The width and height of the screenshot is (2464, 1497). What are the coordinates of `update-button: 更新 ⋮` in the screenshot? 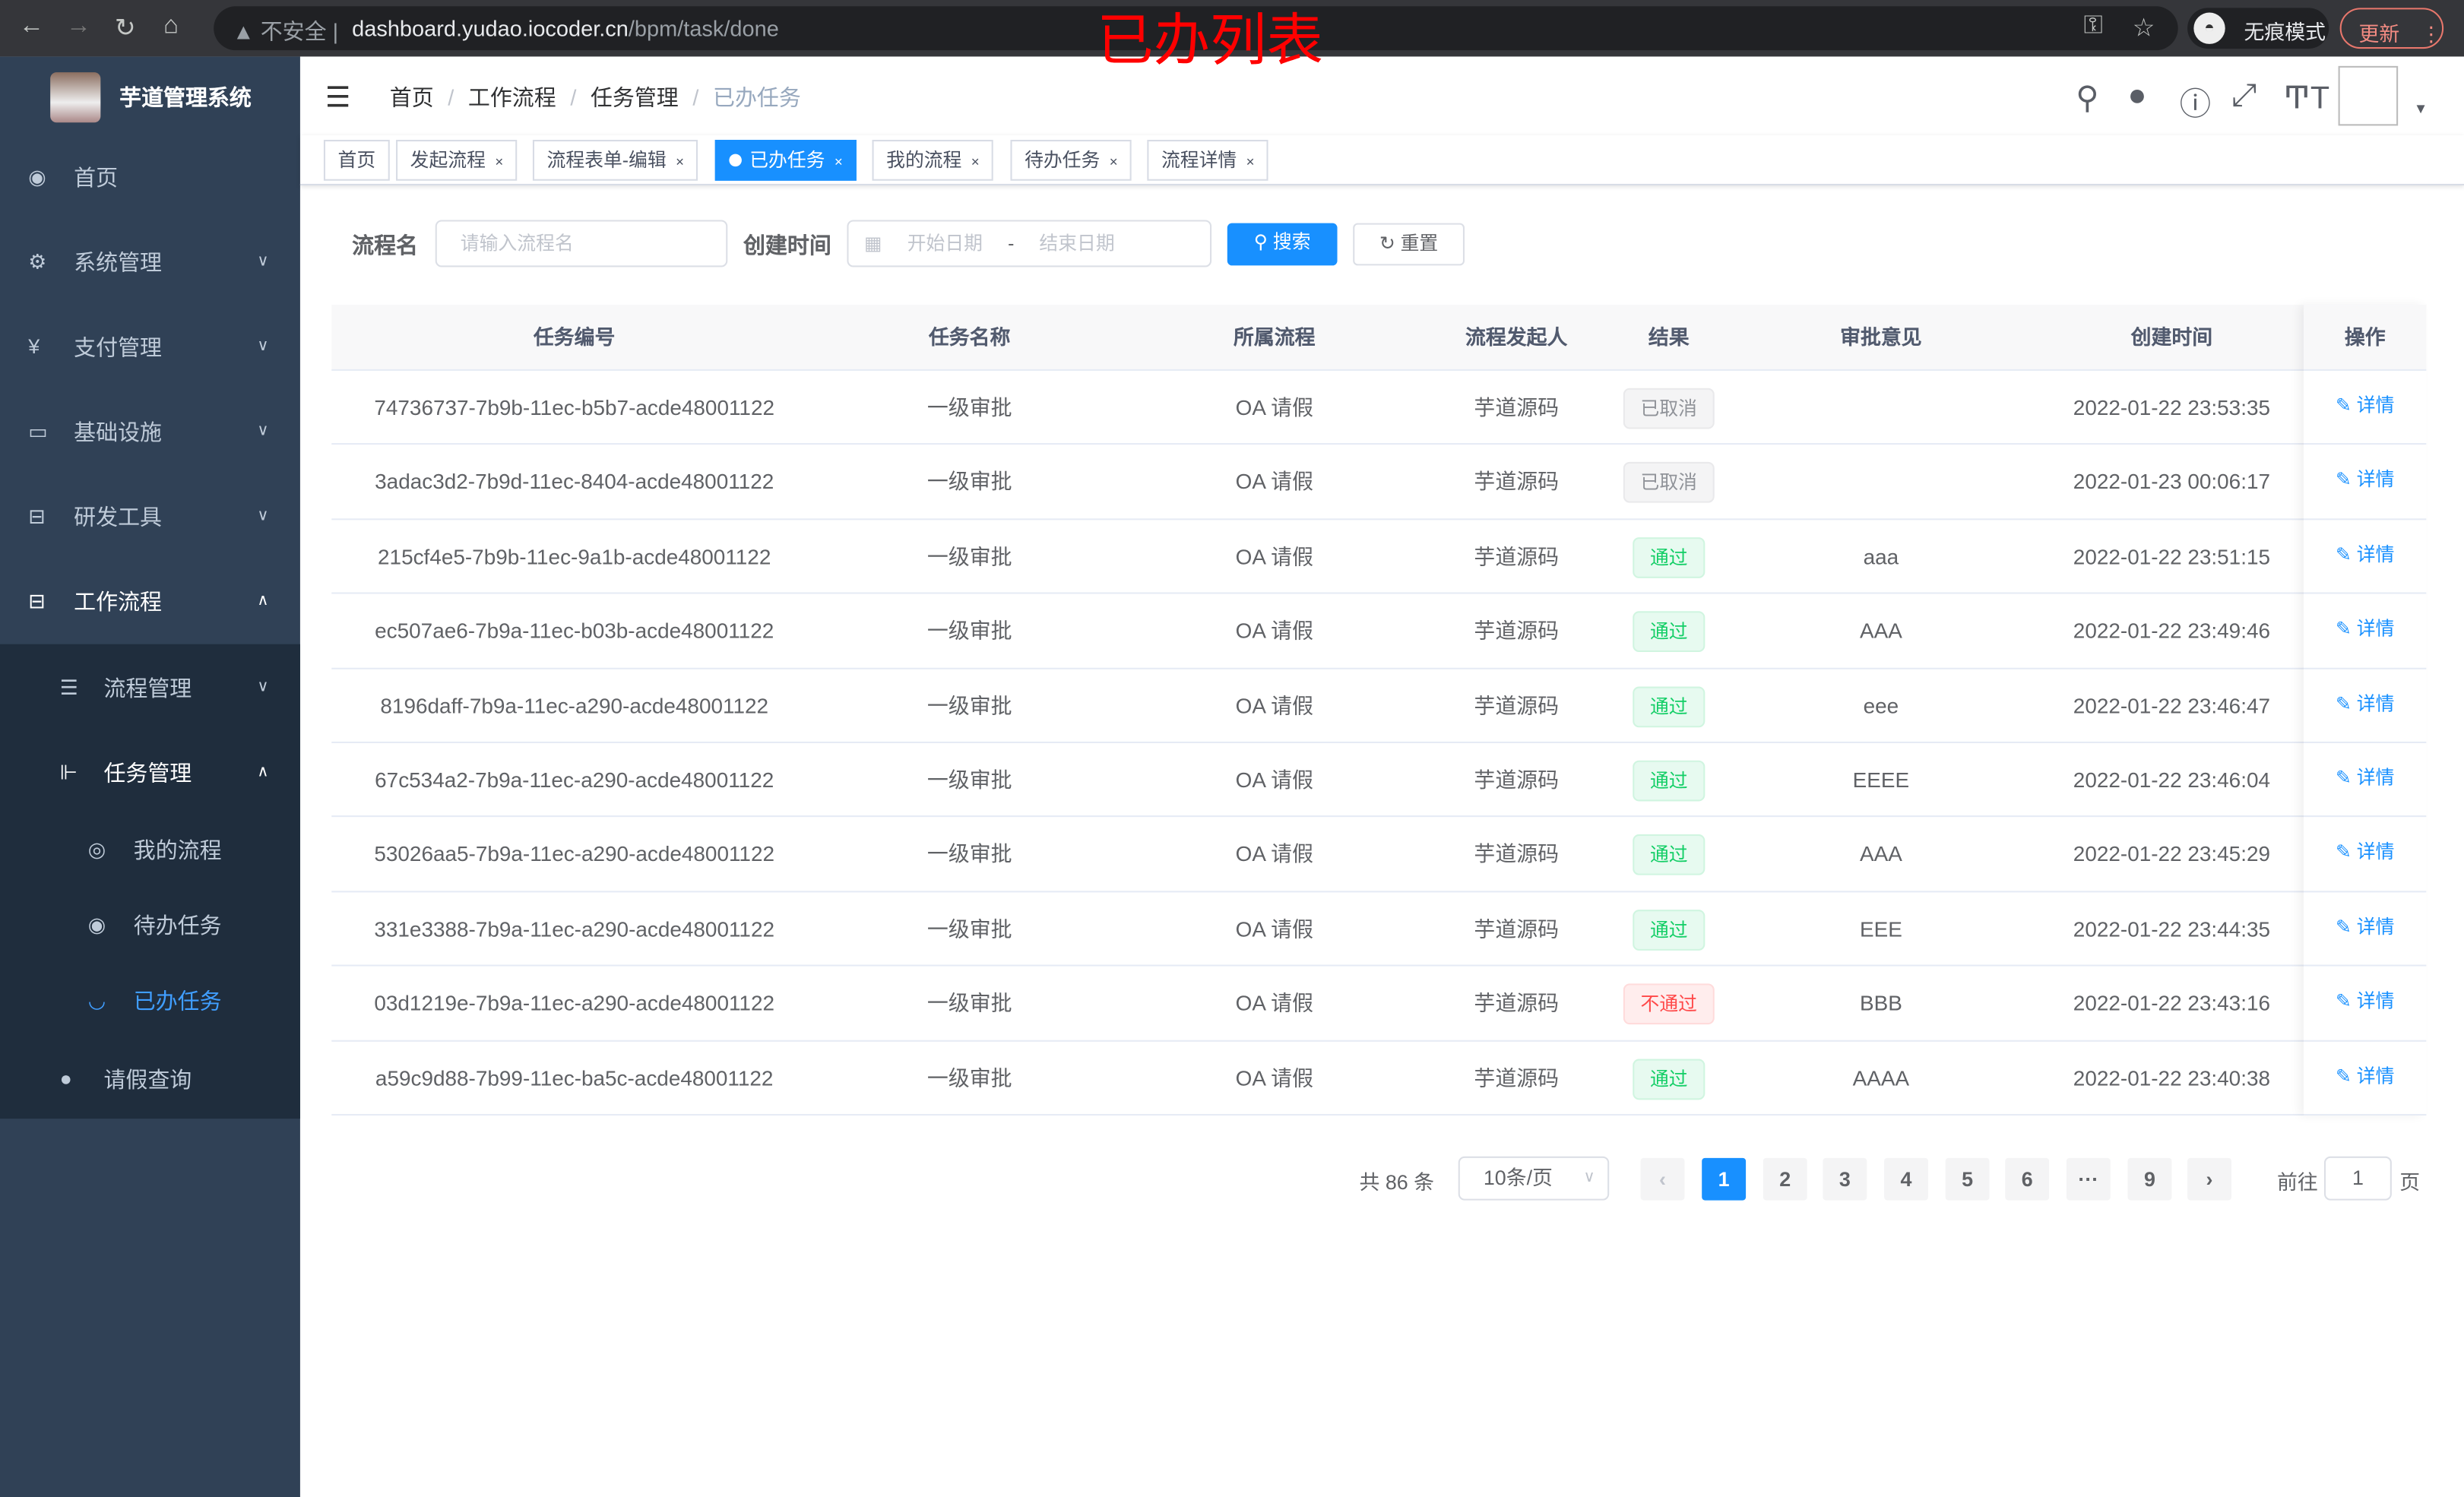 It's located at (2391, 28).